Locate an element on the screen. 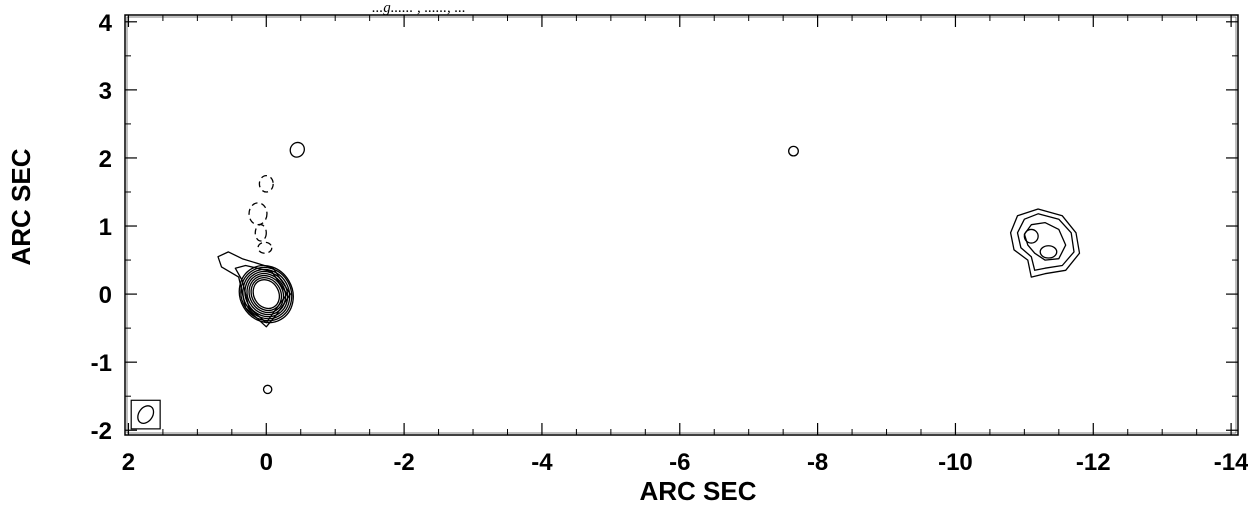  y-tick-label: 2 is located at coordinates (105, 159).